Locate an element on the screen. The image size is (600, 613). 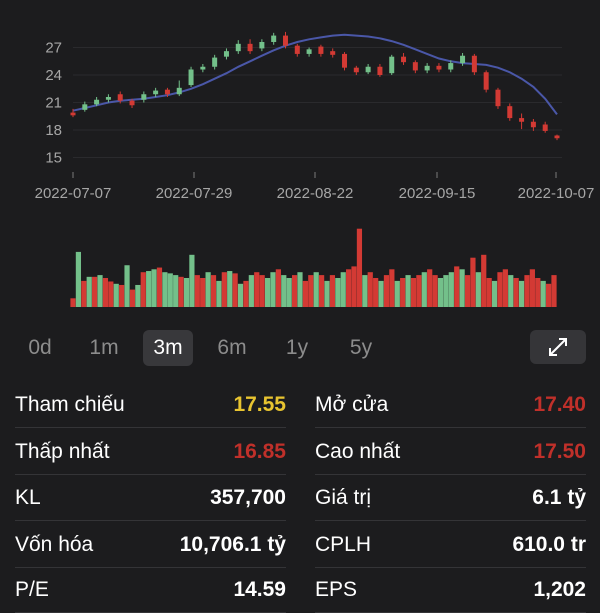
range-tab-1m: 1m is located at coordinates (104, 347).